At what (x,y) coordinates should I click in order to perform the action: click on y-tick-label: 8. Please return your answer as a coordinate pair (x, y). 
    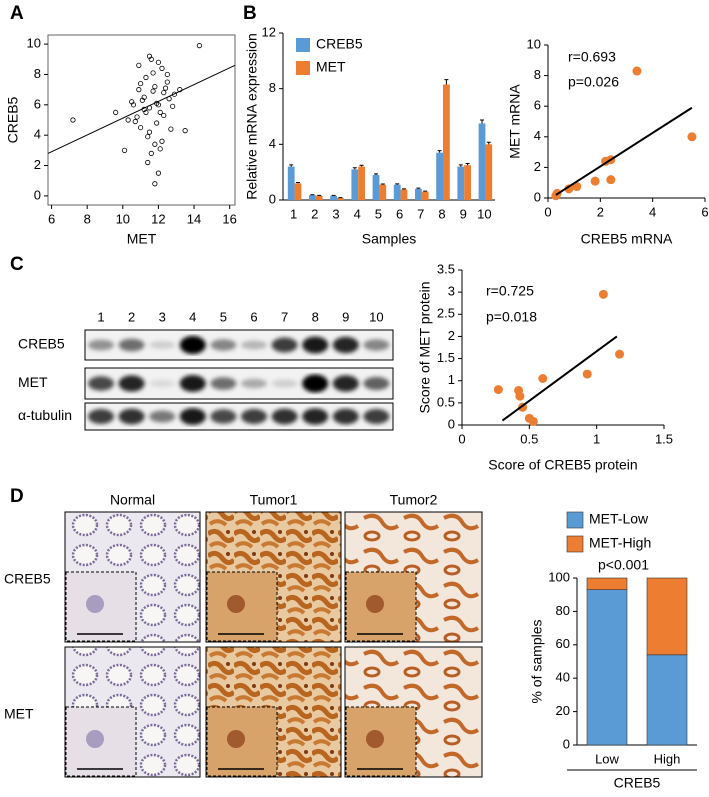
    Looking at the image, I should click on (272, 87).